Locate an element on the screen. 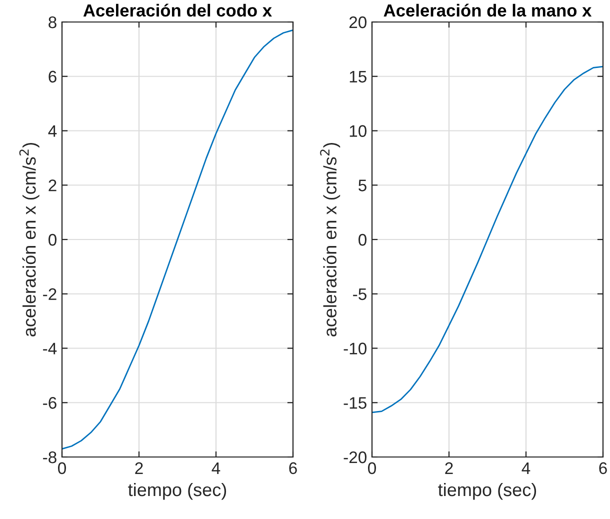 The image size is (610, 519). y-tick-label: -20 is located at coordinates (355, 457).